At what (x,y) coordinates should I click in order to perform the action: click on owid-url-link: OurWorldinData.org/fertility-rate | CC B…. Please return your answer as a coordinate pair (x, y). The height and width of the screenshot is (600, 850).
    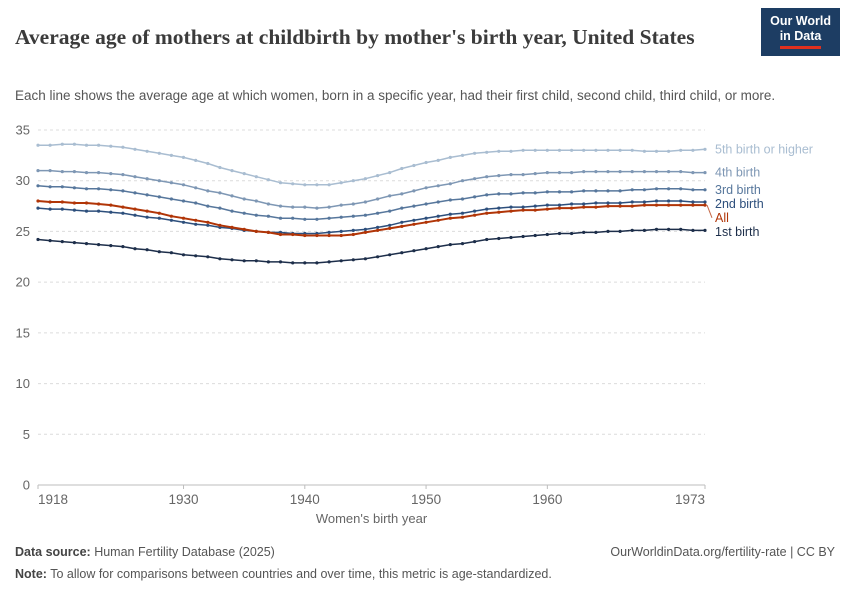
    Looking at the image, I should click on (722, 552).